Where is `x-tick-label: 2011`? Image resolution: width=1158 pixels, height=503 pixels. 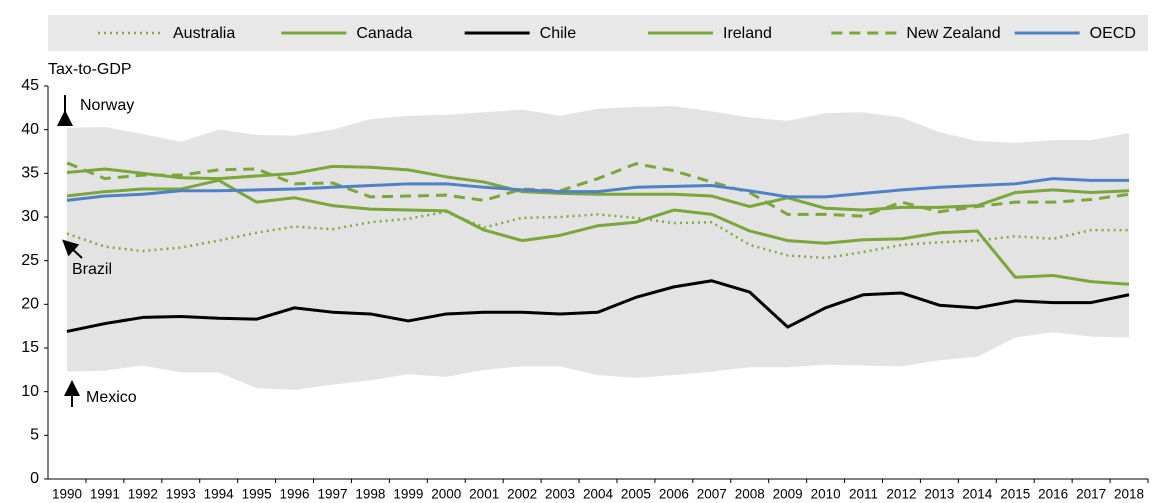
x-tick-label: 2011 is located at coordinates (863, 494).